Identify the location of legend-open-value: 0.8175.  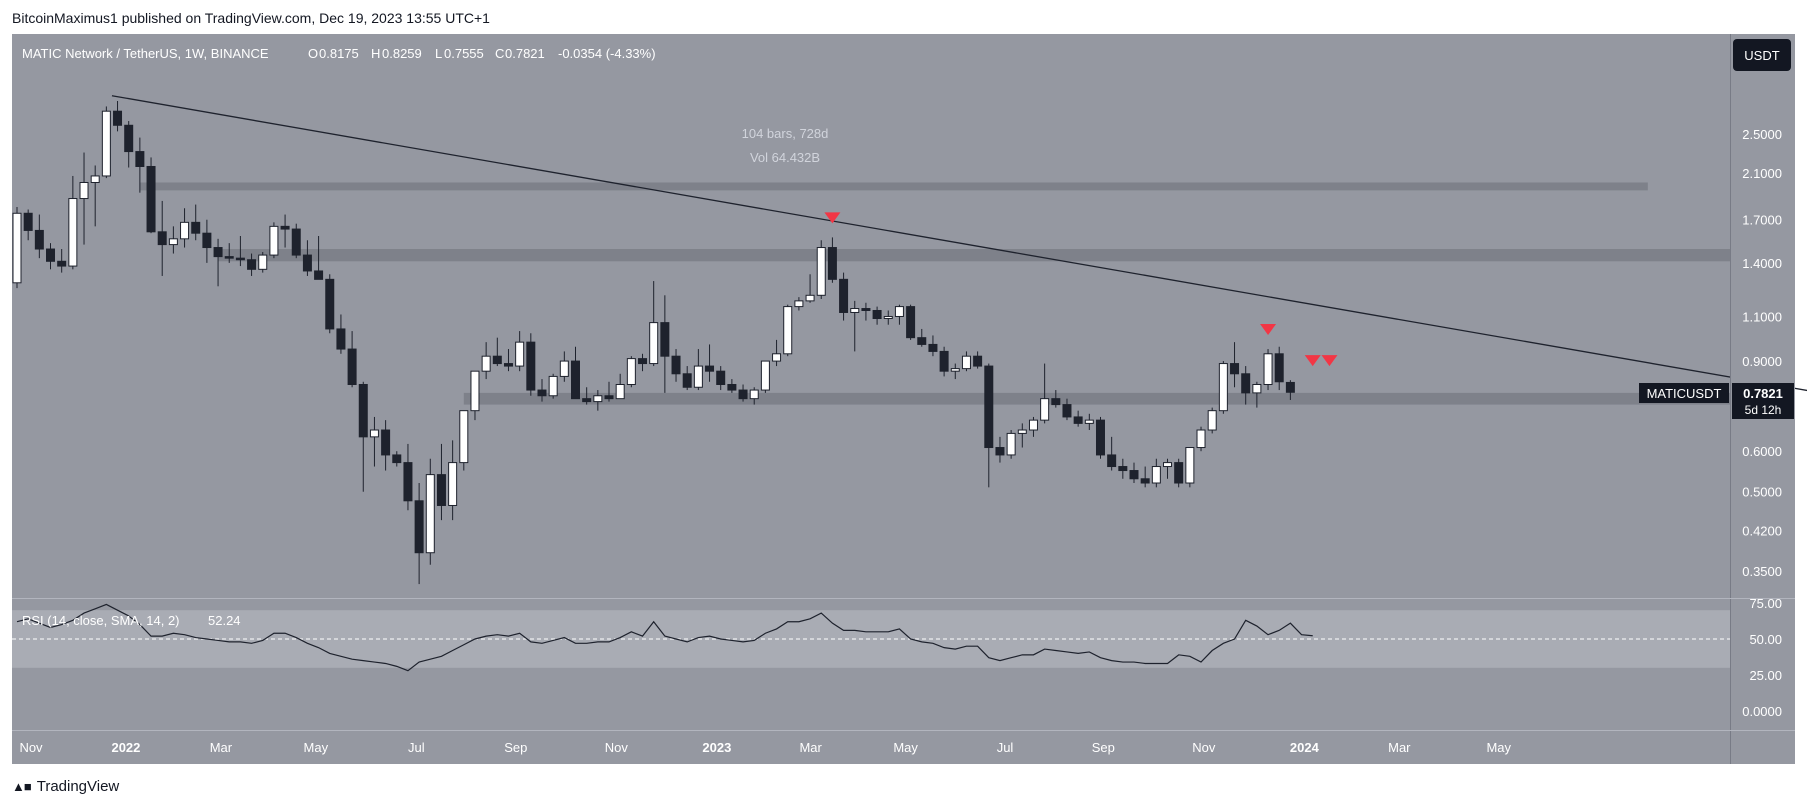
(339, 53).